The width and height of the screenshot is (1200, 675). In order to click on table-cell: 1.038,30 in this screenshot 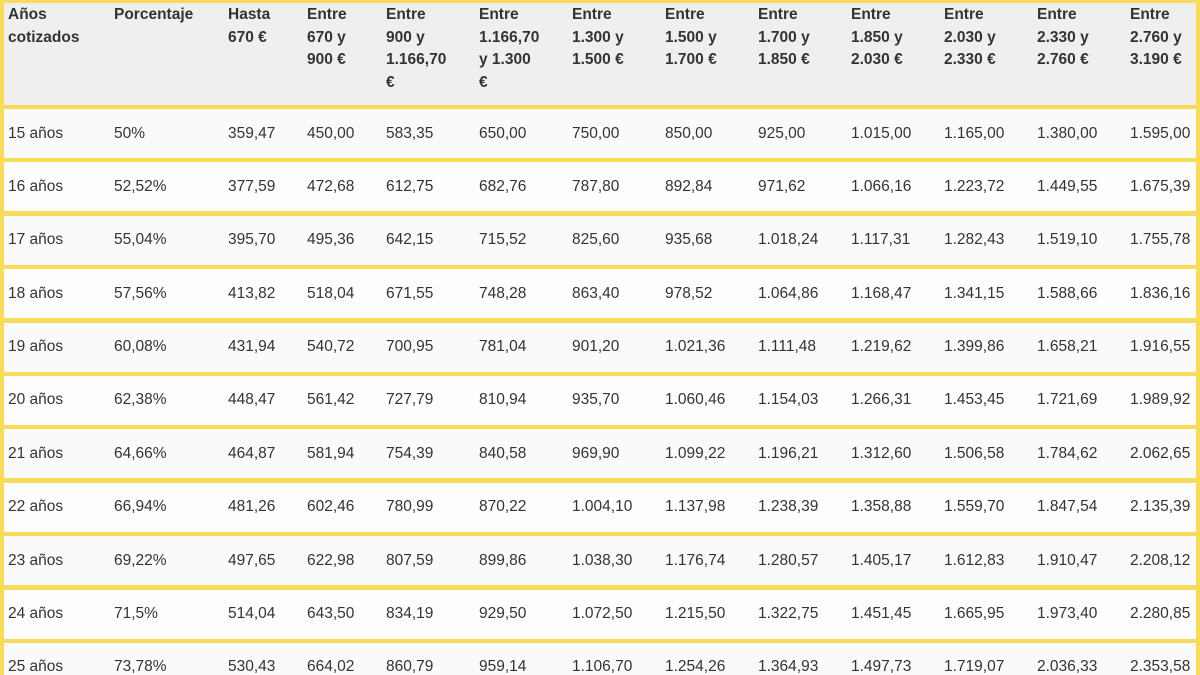, I will do `click(602, 560)`.